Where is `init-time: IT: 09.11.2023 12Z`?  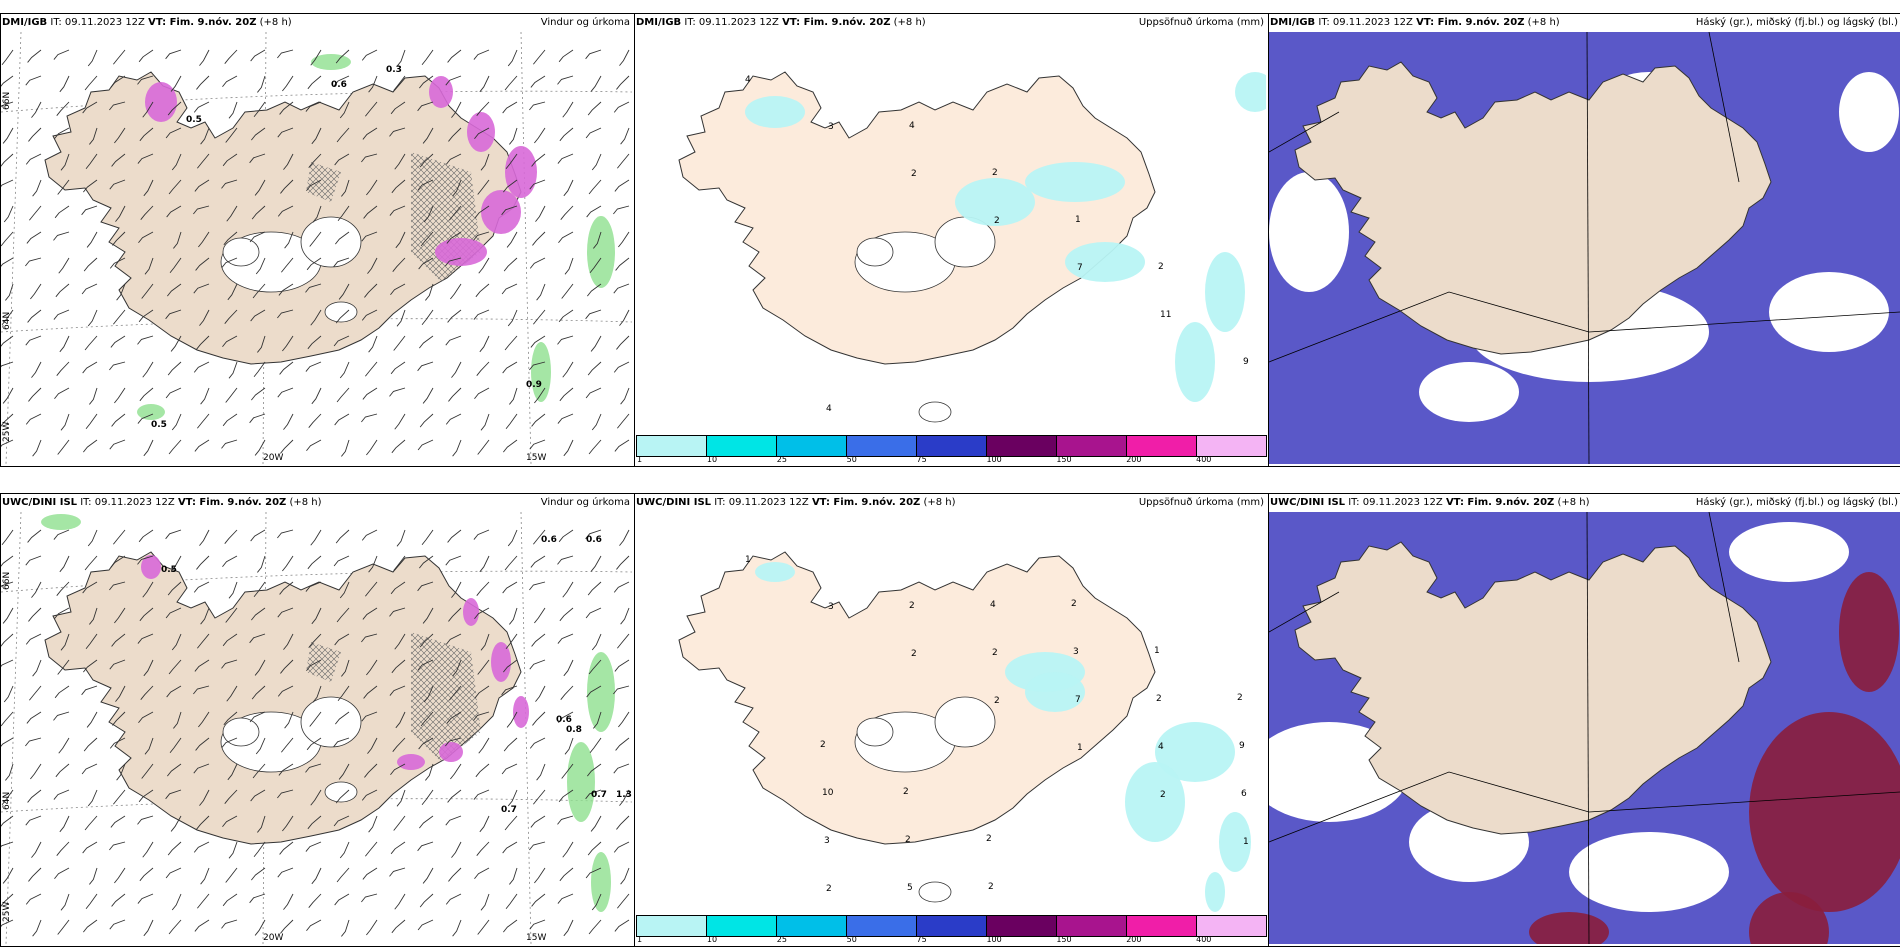
init-time: IT: 09.11.2023 12Z is located at coordinates (731, 22).